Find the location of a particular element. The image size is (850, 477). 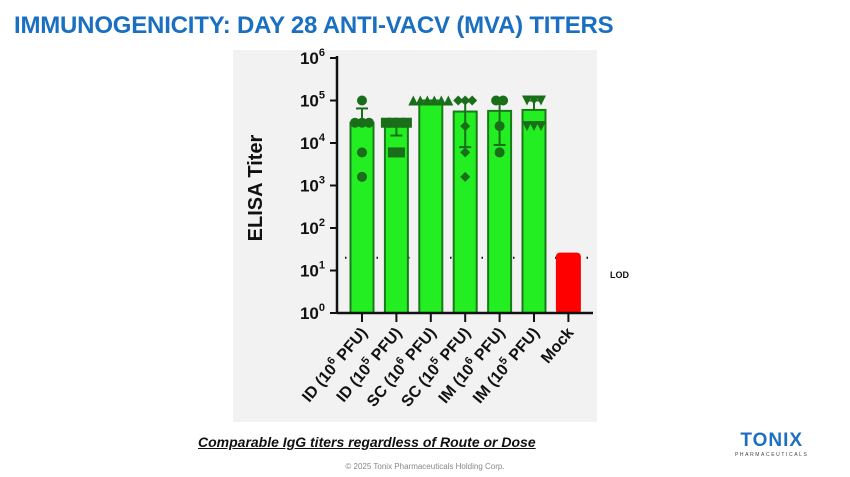

y-tick-label: 10⁶ is located at coordinates (312, 57).